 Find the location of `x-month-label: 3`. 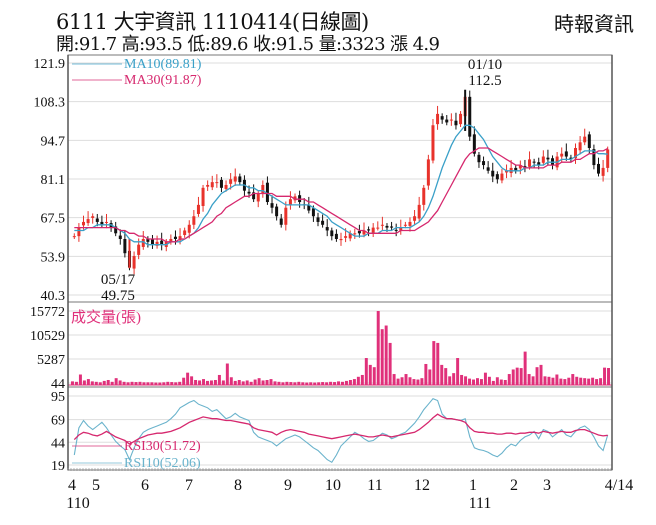

x-month-label: 3 is located at coordinates (547, 485).